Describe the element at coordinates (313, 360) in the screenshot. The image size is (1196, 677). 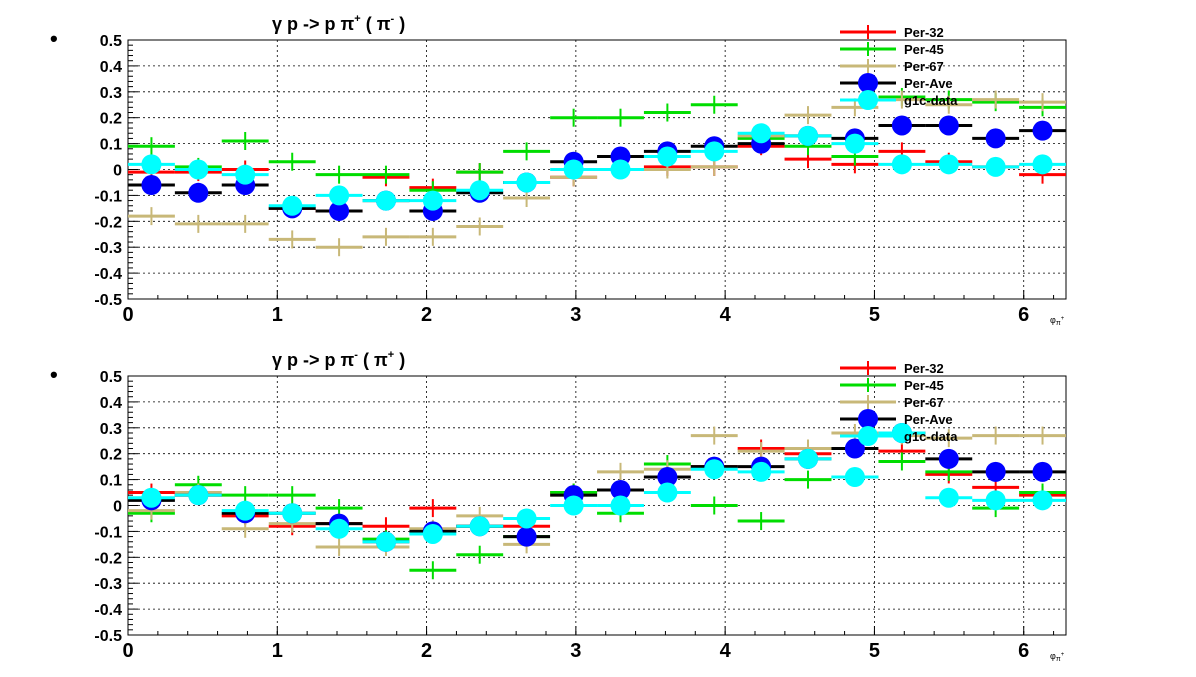
I see `chart-title-main: γ p -> p π` at that location.